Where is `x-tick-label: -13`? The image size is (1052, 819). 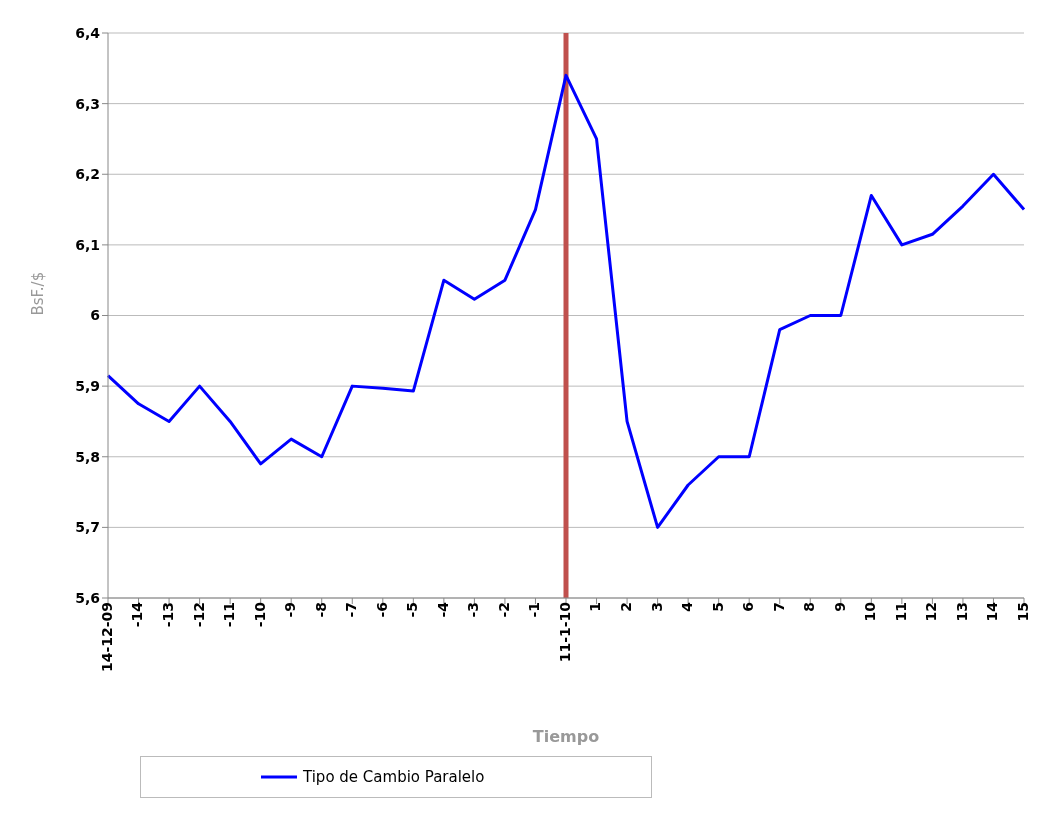
x-tick-label: -13 is located at coordinates (168, 615).